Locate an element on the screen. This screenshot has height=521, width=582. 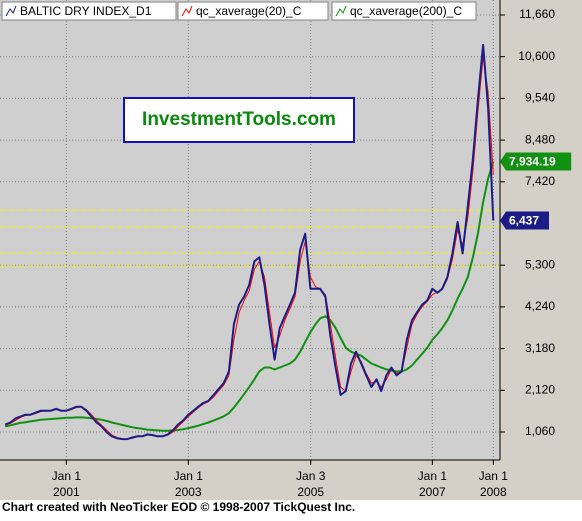
x-tick-year: 2008 is located at coordinates (493, 492).